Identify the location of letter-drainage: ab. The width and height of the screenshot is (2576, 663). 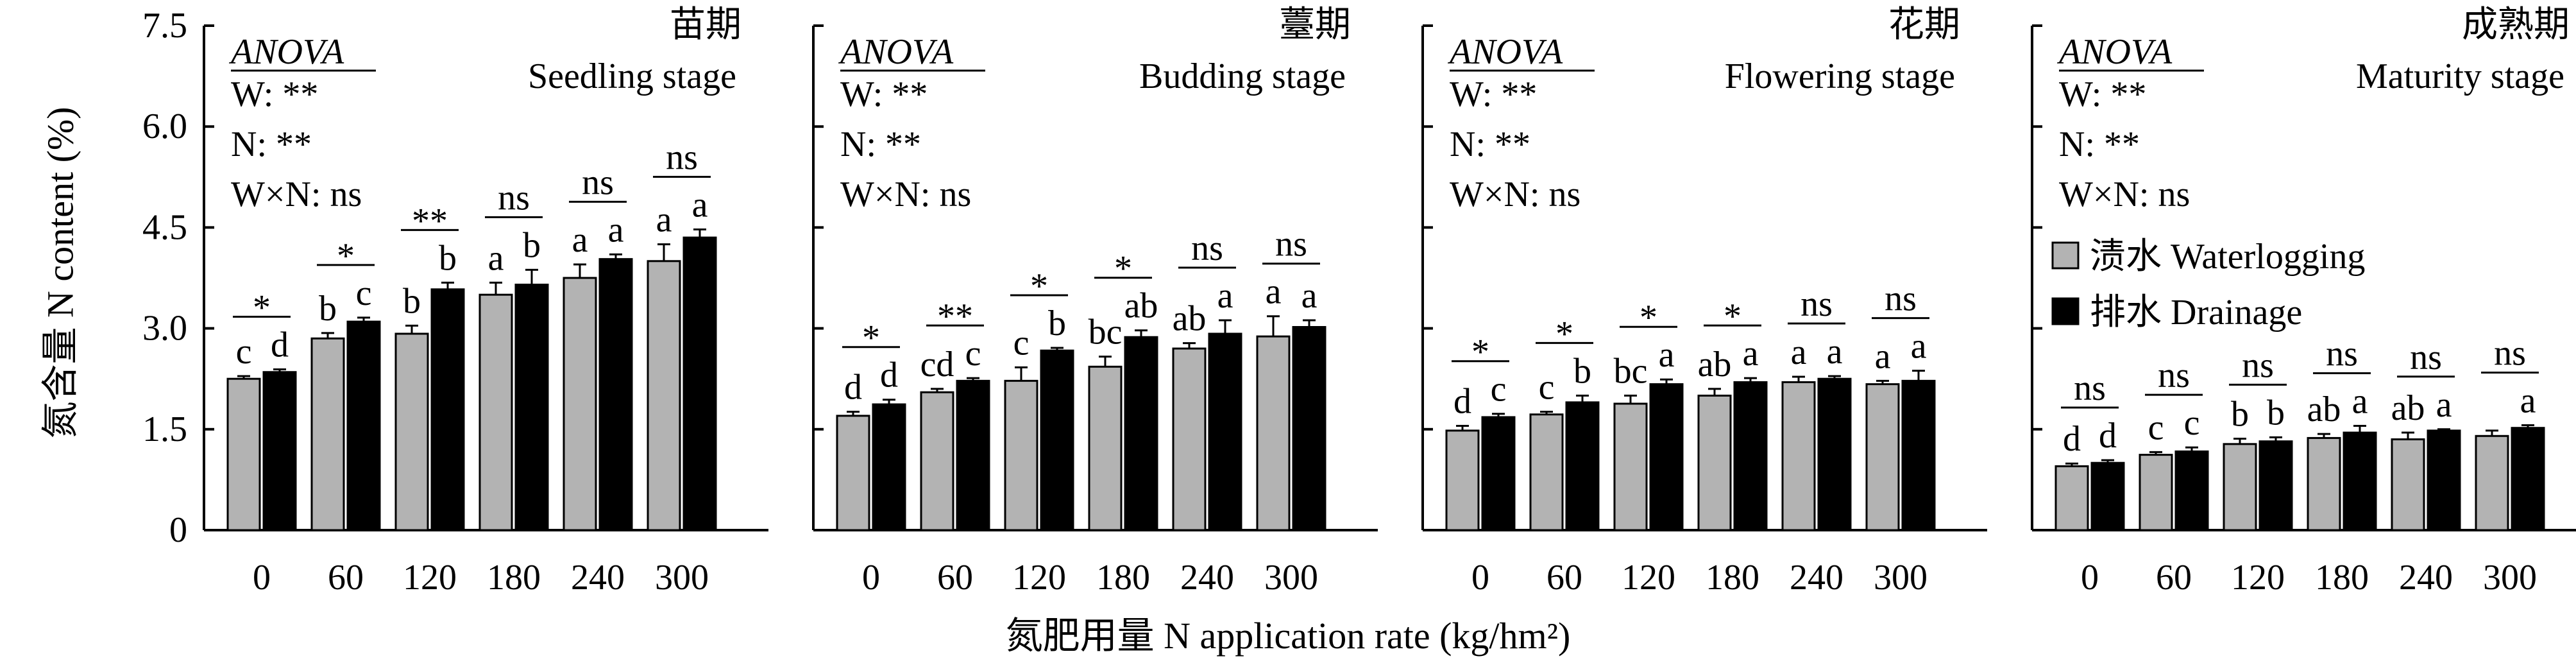
(1141, 306).